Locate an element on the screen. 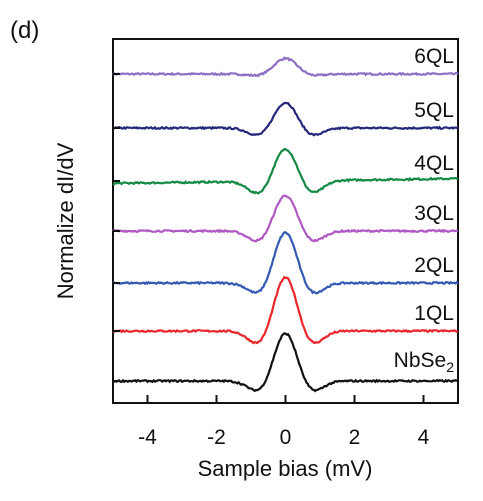 The image size is (483, 501). series-line-4ql is located at coordinates (285, 171).